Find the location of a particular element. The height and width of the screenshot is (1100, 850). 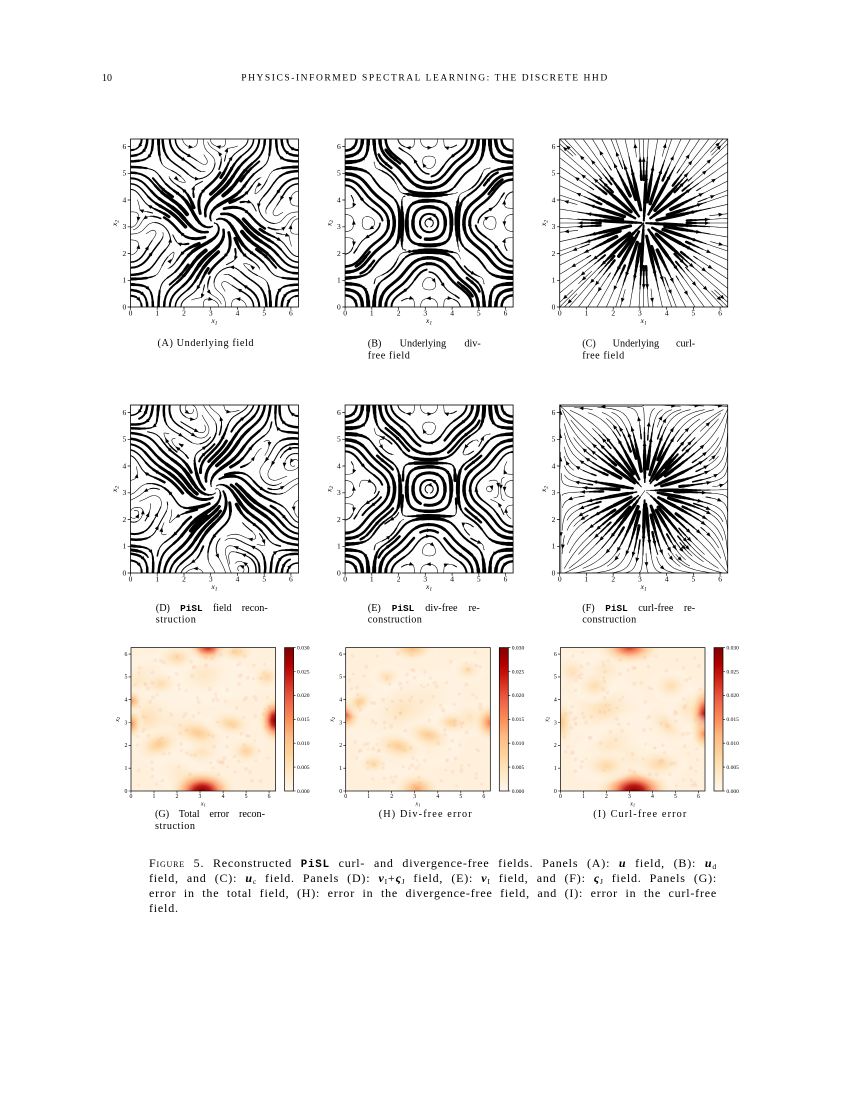

svg-text: free field is located at coordinates (389, 355).